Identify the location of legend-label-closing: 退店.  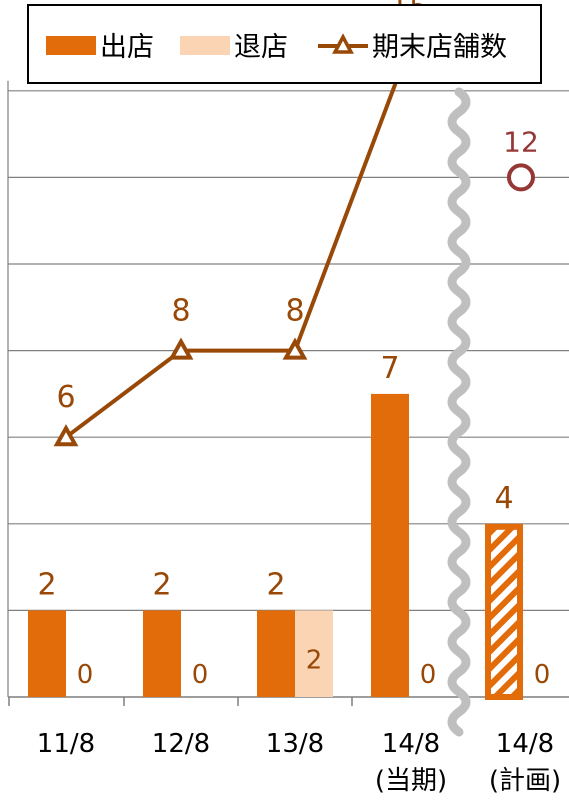
(261, 47).